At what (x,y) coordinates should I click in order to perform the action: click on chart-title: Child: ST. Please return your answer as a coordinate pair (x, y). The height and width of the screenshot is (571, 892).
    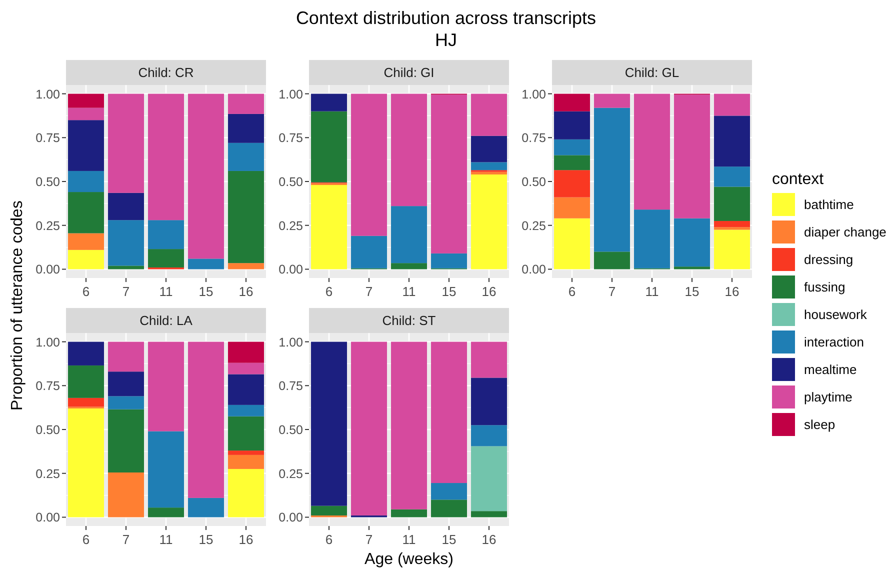
    Looking at the image, I should click on (409, 320).